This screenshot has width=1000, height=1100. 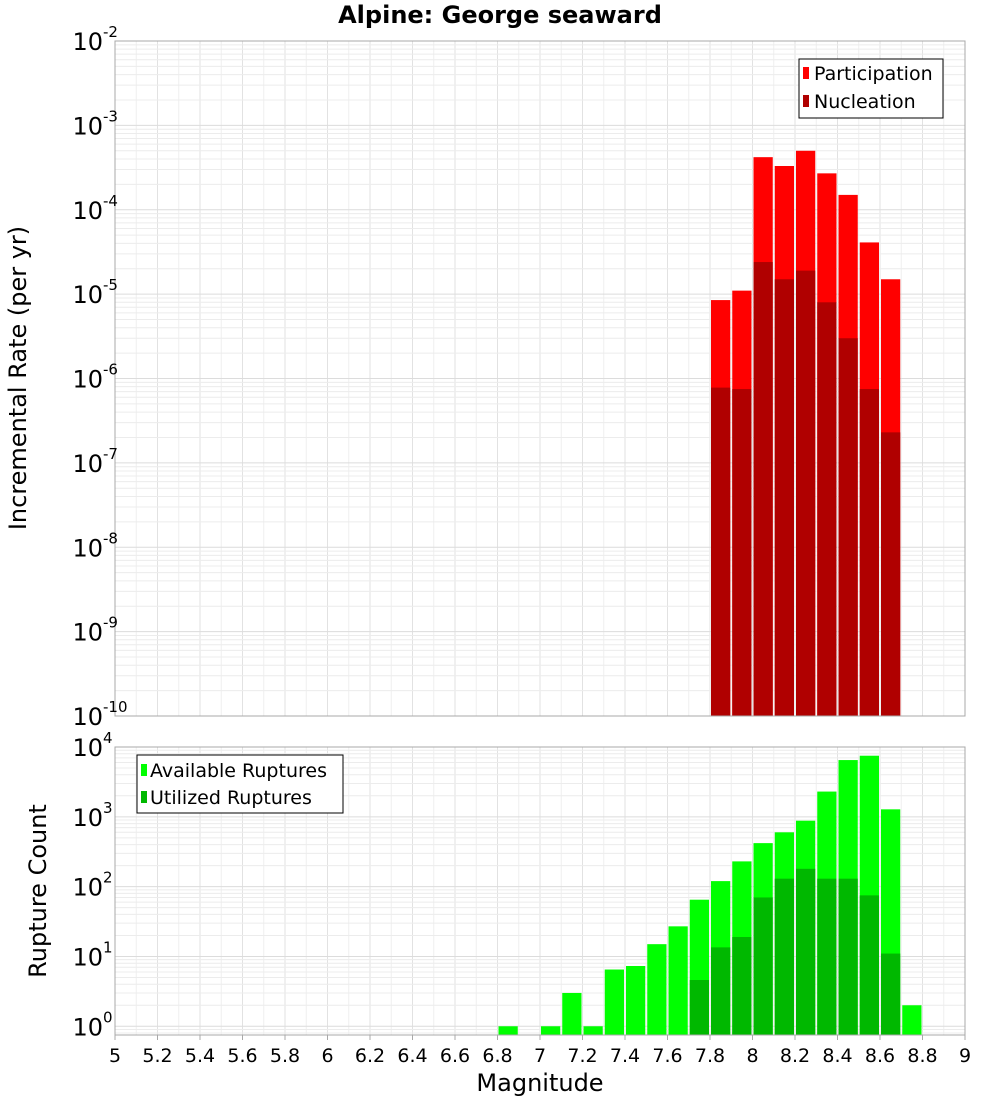 I want to click on x-tick-label: 6, so click(x=327, y=1056).